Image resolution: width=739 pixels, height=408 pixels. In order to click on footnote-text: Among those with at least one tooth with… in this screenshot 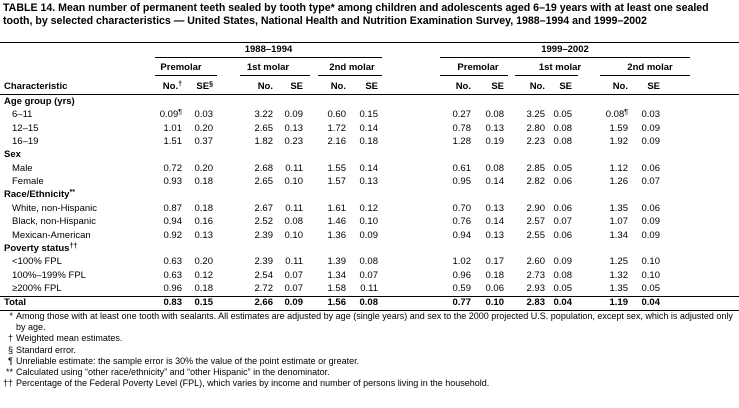, I will do `click(374, 322)`.